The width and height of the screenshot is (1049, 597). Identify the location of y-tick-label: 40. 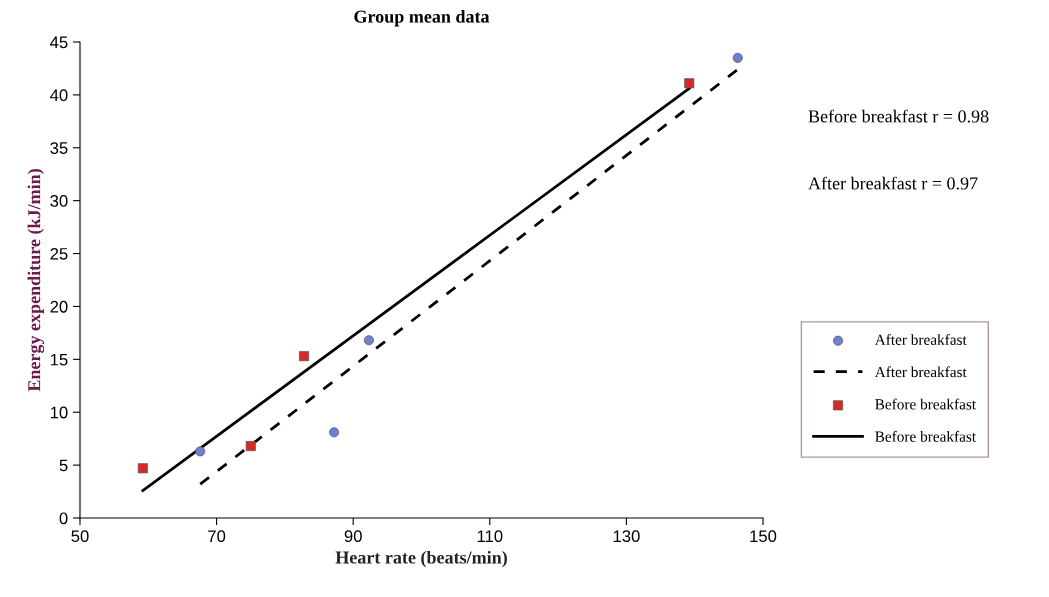
(59, 95).